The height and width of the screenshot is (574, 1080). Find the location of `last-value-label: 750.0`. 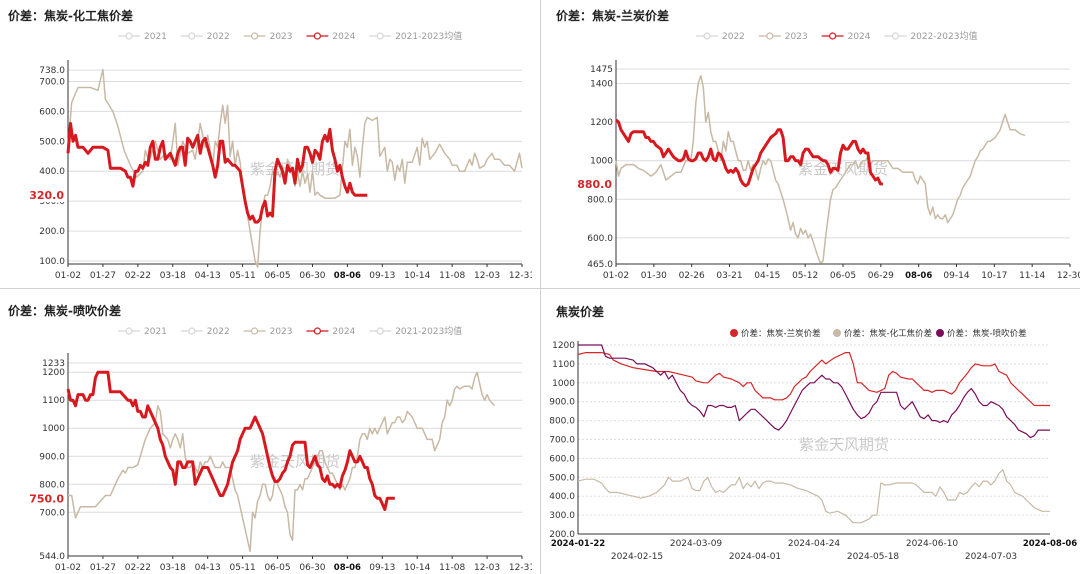

last-value-label: 750.0 is located at coordinates (46, 498).